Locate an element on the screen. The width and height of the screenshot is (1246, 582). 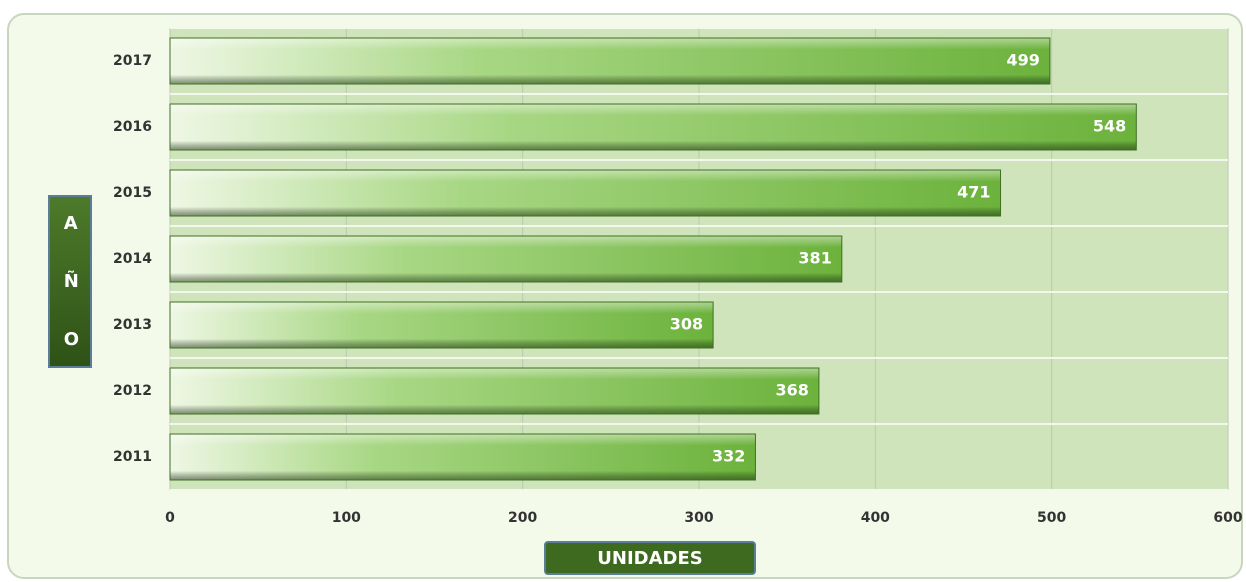
y-tick-label: 2011 is located at coordinates (132, 457).